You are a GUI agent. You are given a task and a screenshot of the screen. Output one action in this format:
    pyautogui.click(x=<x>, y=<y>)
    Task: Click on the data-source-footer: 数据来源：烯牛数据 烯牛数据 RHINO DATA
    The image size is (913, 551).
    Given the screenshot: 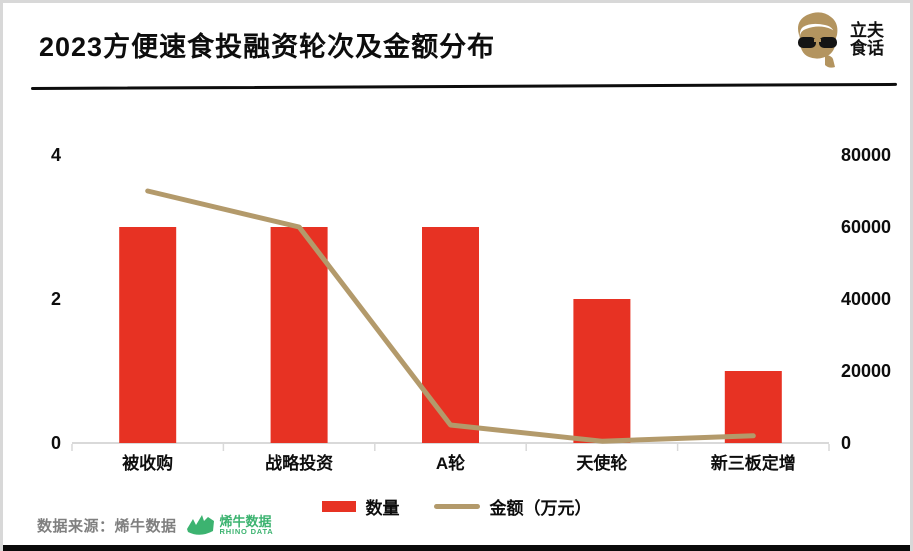 What is the action you would take?
    pyautogui.click(x=155, y=525)
    